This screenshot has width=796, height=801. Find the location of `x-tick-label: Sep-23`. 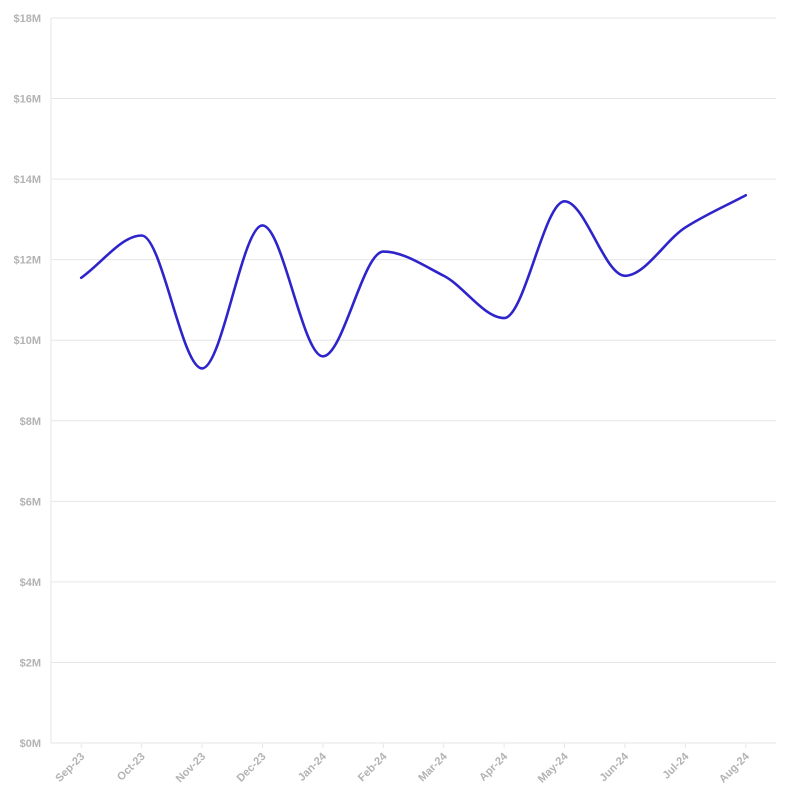

x-tick-label: Sep-23 is located at coordinates (70, 768).